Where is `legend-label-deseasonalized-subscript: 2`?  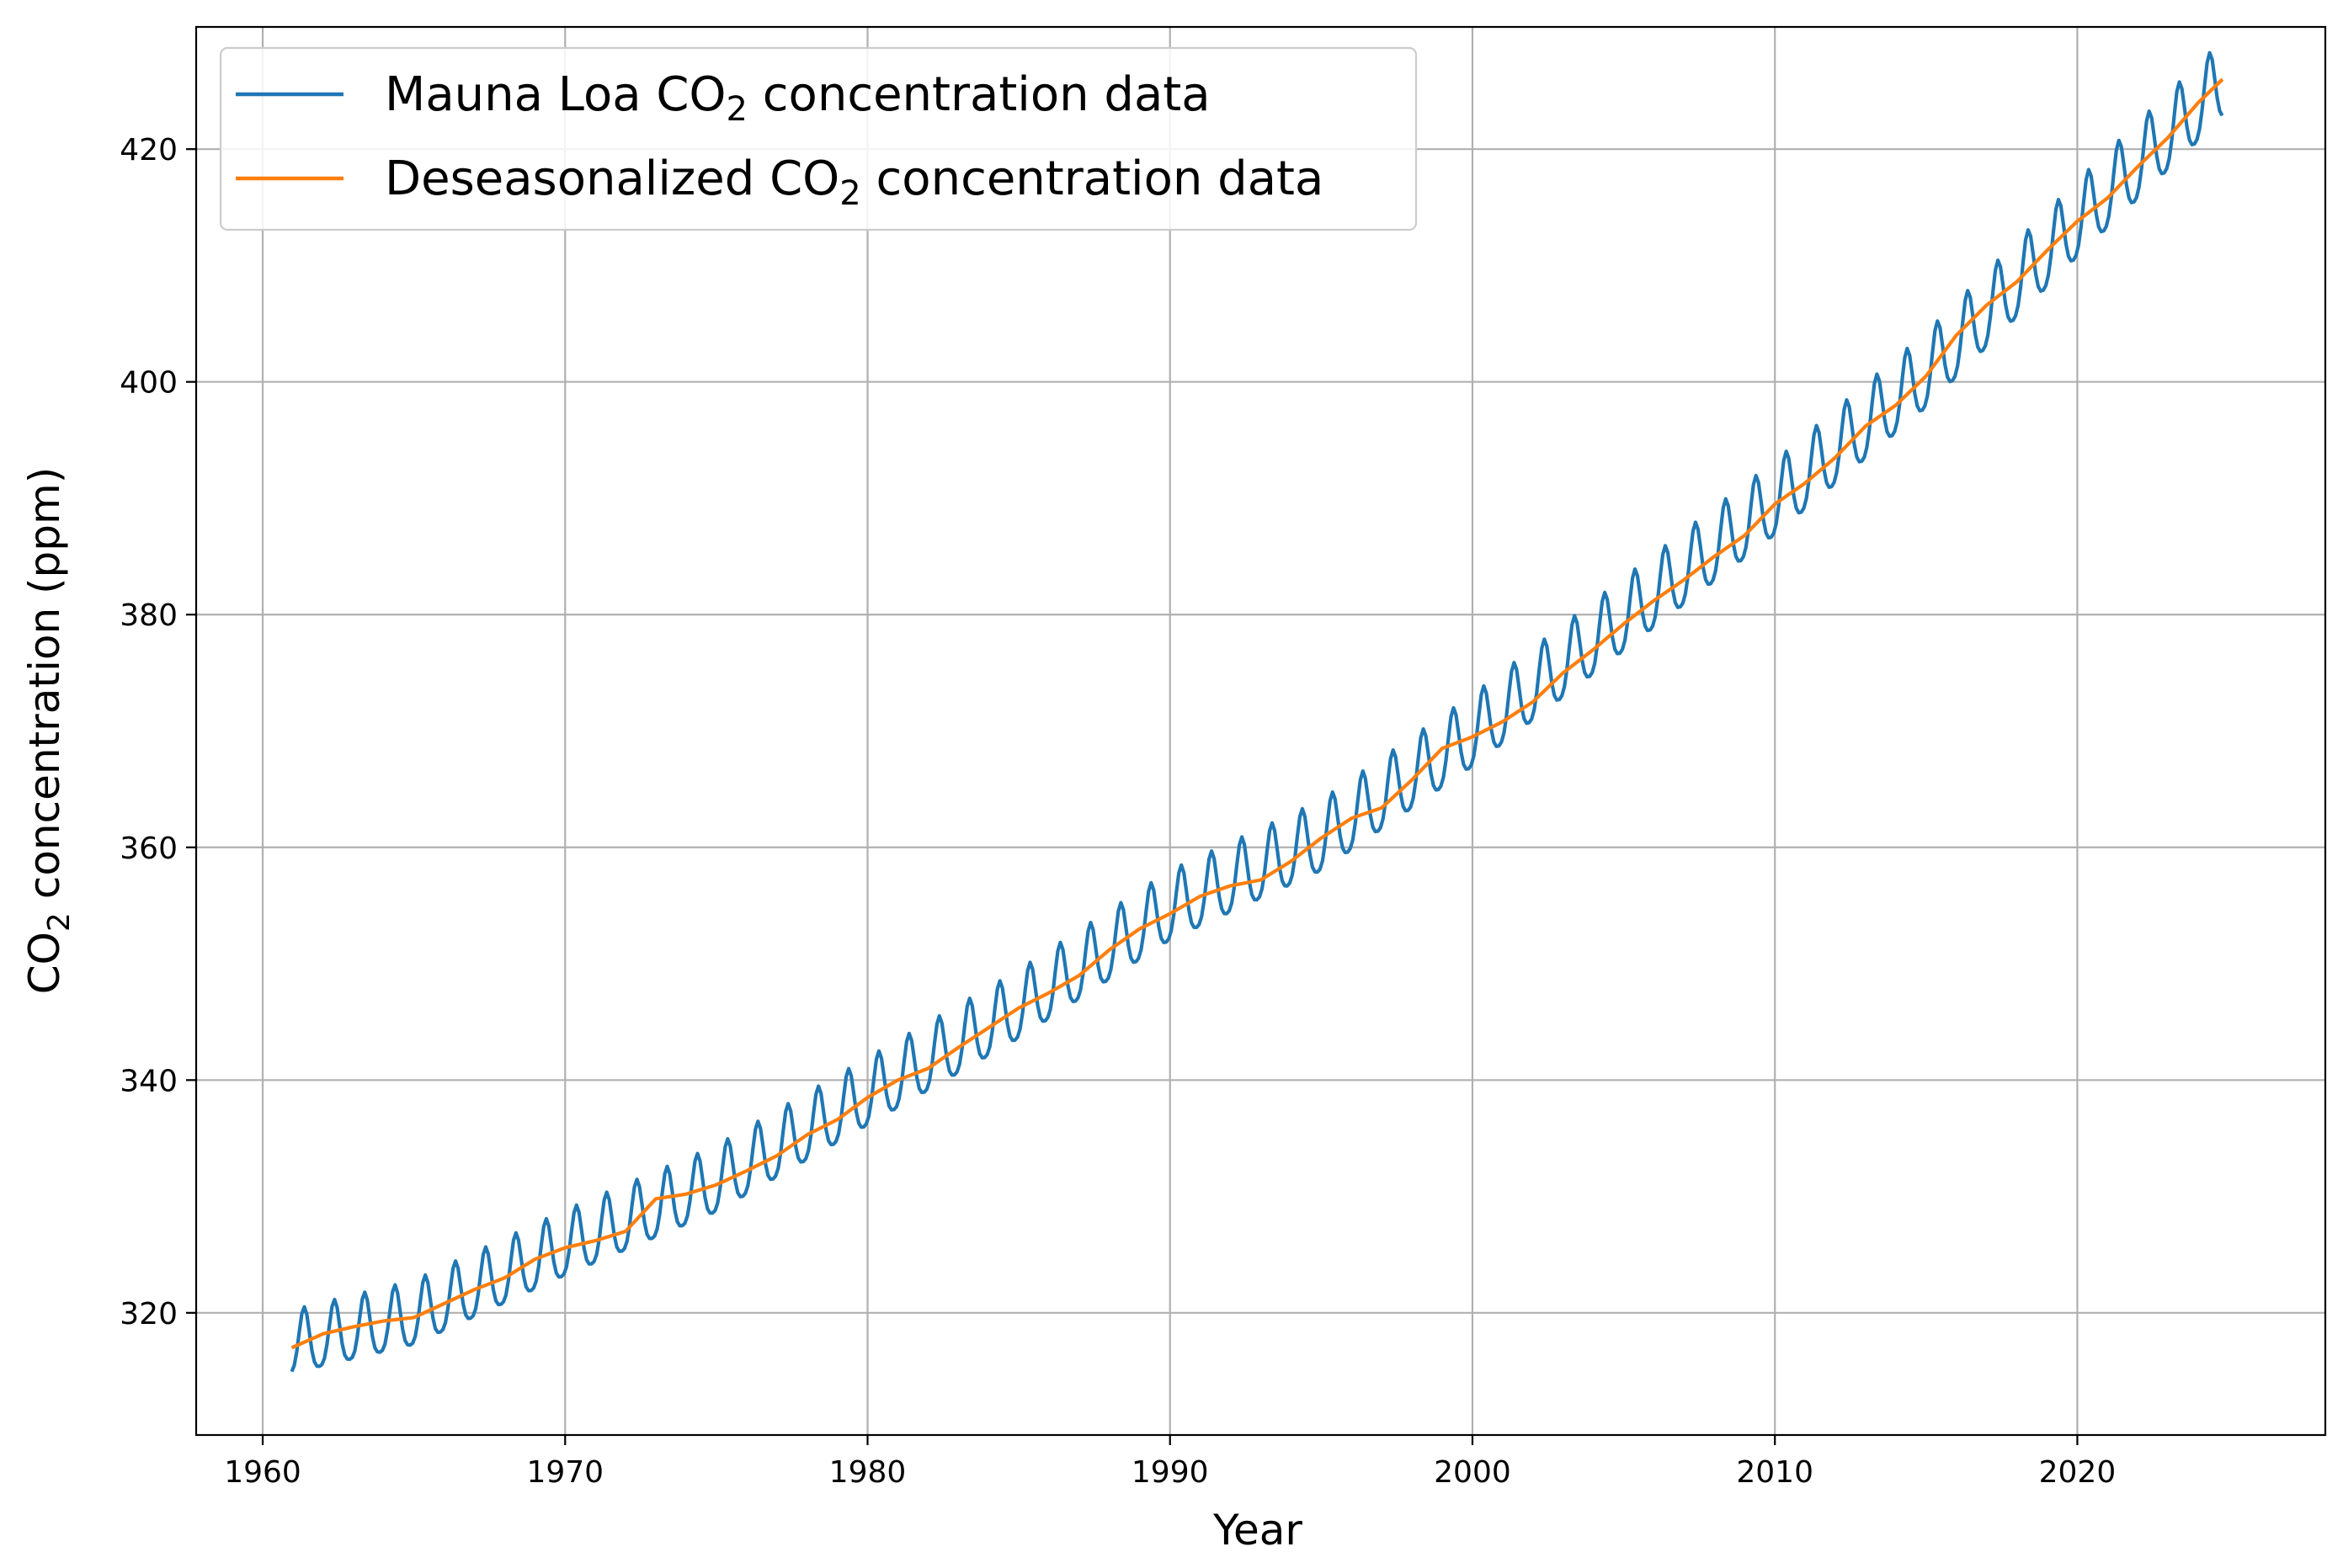
legend-label-deseasonalized-subscript: 2 is located at coordinates (849, 193).